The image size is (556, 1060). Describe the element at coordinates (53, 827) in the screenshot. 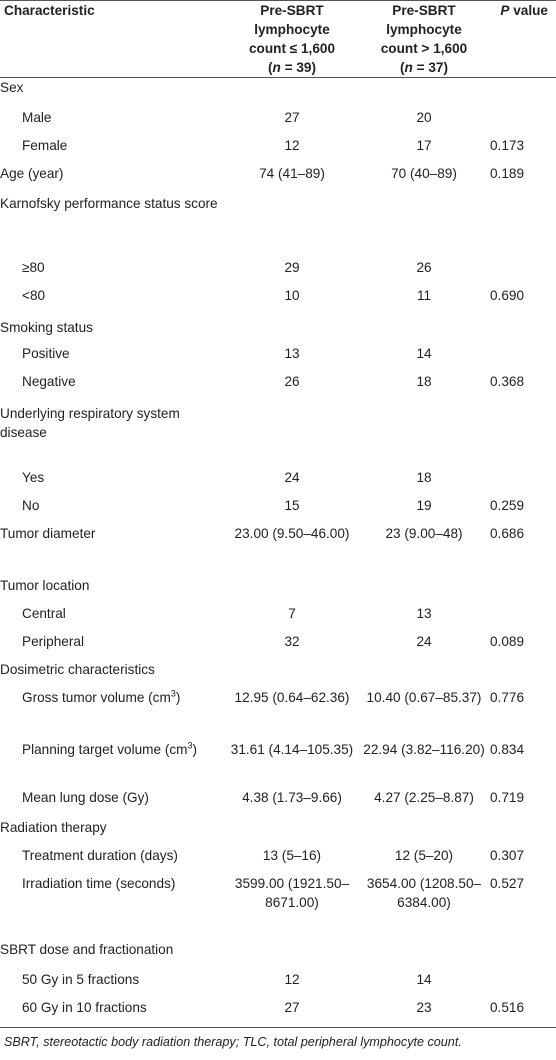

I see `row-label-text: Radiation therapy` at that location.